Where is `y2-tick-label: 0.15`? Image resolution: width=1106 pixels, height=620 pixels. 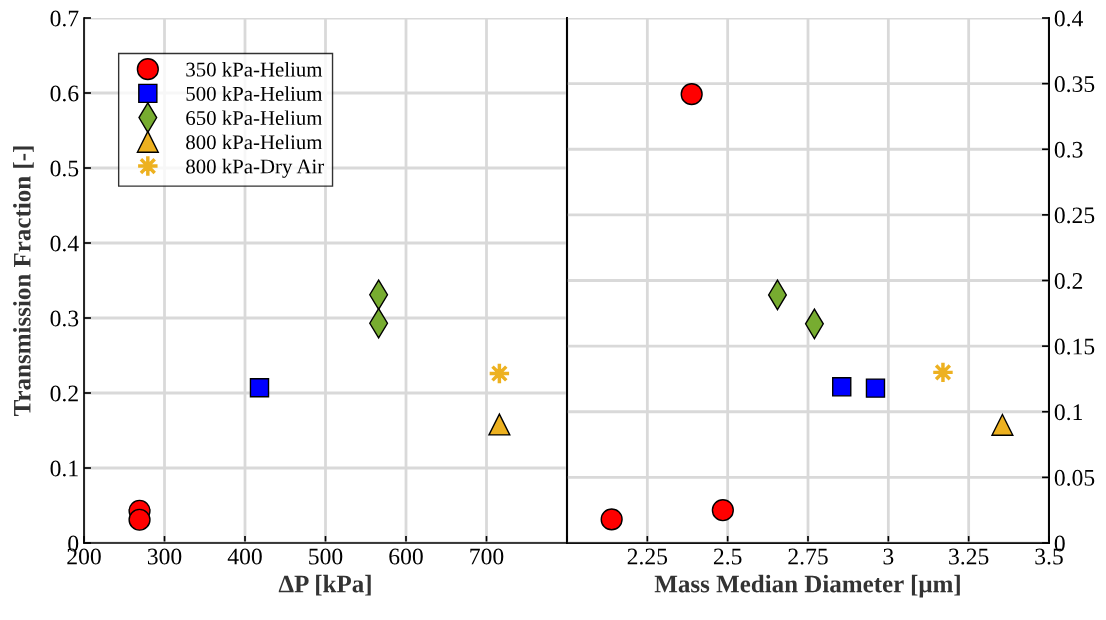
y2-tick-label: 0.15 is located at coordinates (1074, 346).